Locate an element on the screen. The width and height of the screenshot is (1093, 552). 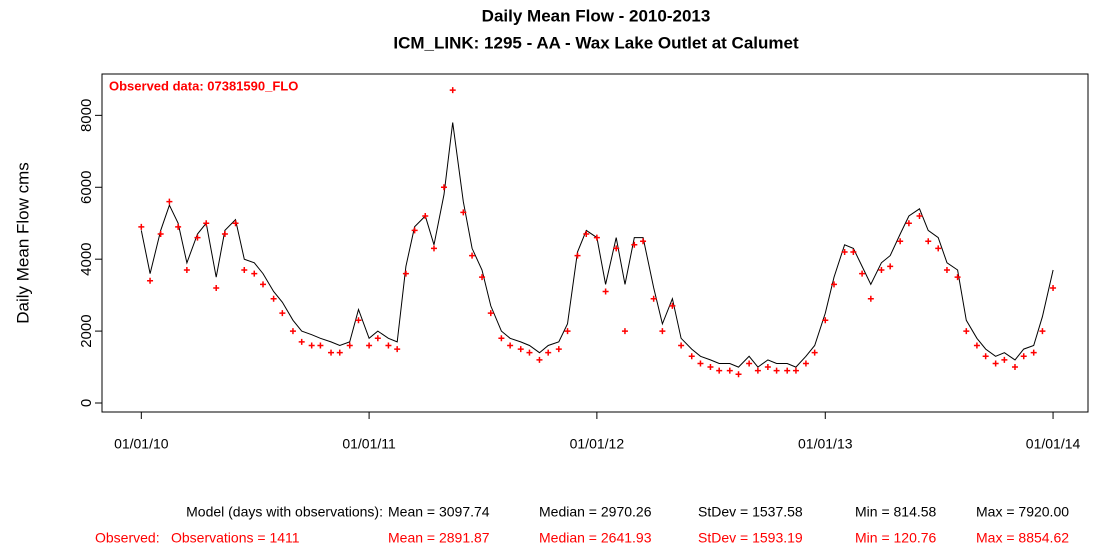
x-tick-label: 01/01/11 is located at coordinates (369, 444).